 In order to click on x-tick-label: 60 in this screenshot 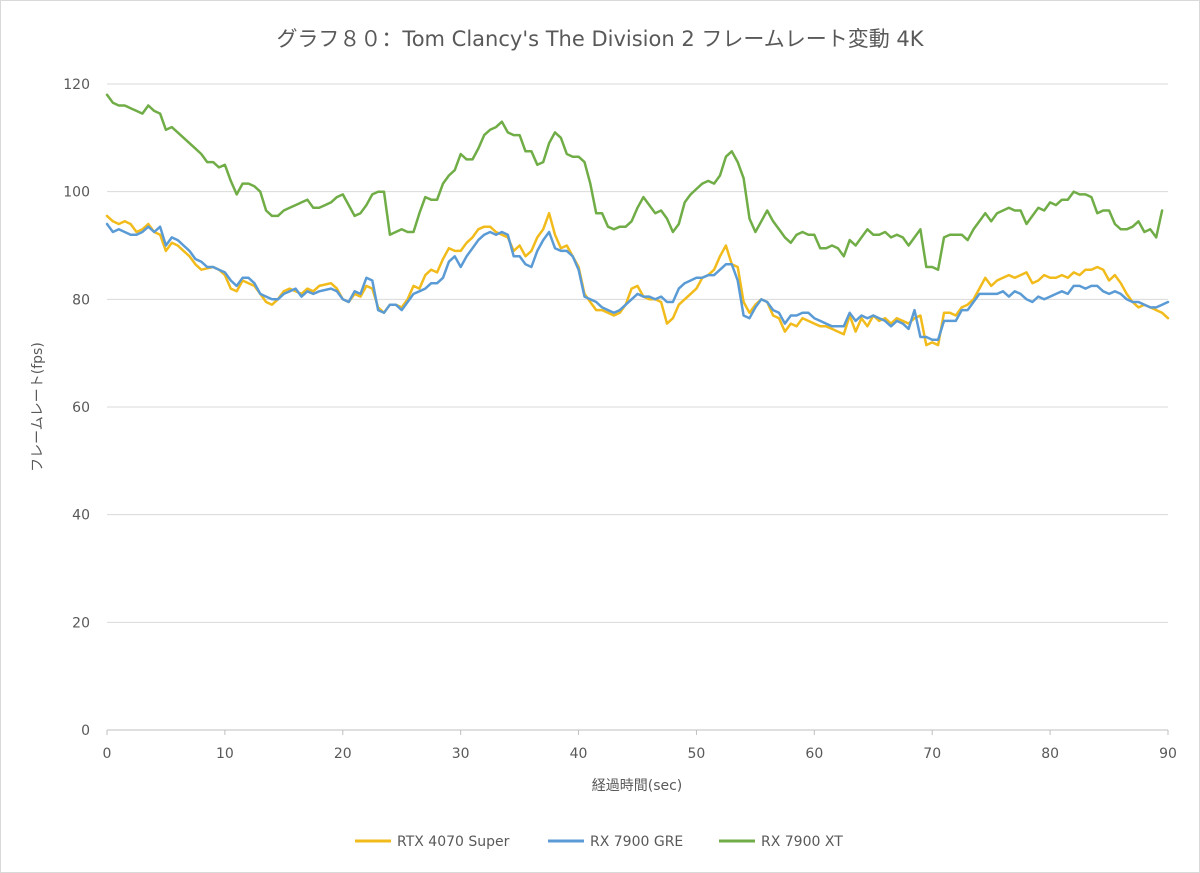, I will do `click(814, 754)`.